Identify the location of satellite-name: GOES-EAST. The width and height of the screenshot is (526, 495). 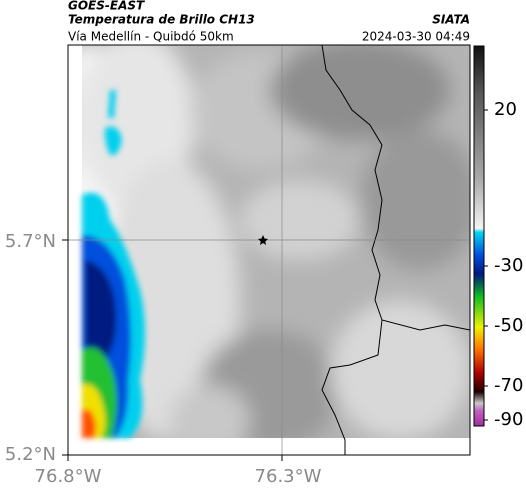
(106, 6).